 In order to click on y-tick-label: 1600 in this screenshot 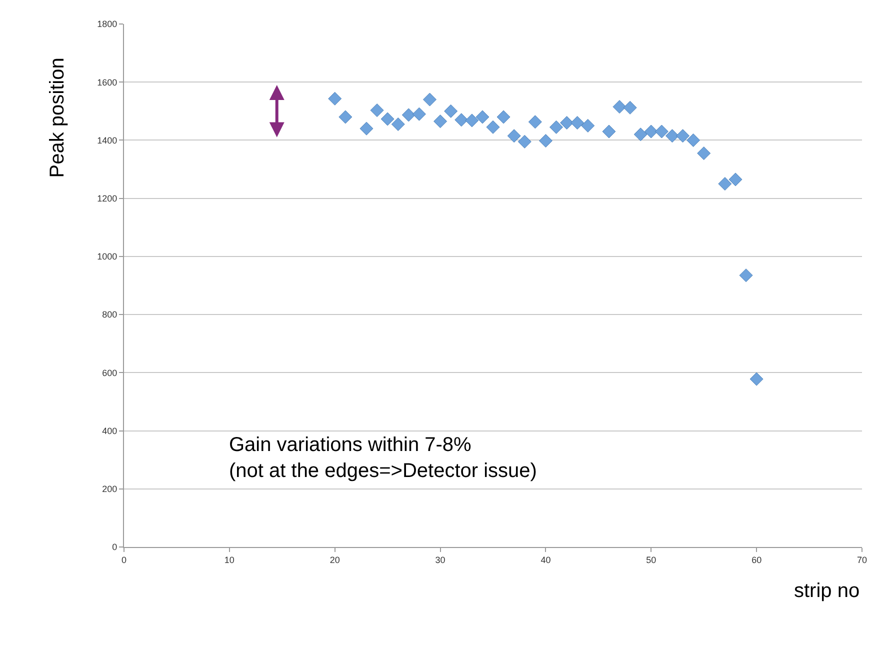, I will do `click(107, 82)`.